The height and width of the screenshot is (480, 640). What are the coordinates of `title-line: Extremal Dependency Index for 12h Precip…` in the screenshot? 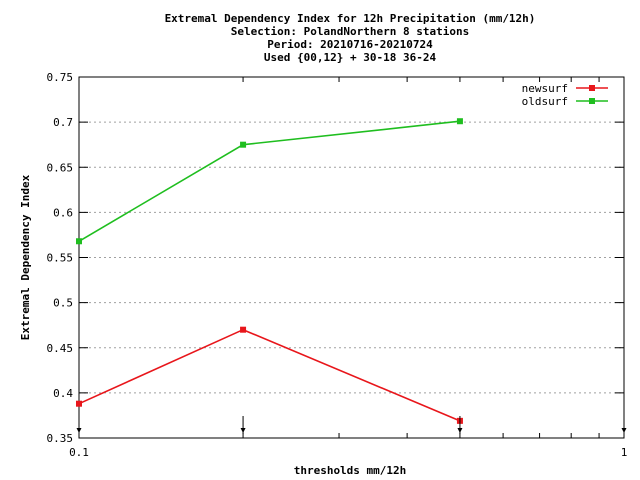 It's located at (350, 18).